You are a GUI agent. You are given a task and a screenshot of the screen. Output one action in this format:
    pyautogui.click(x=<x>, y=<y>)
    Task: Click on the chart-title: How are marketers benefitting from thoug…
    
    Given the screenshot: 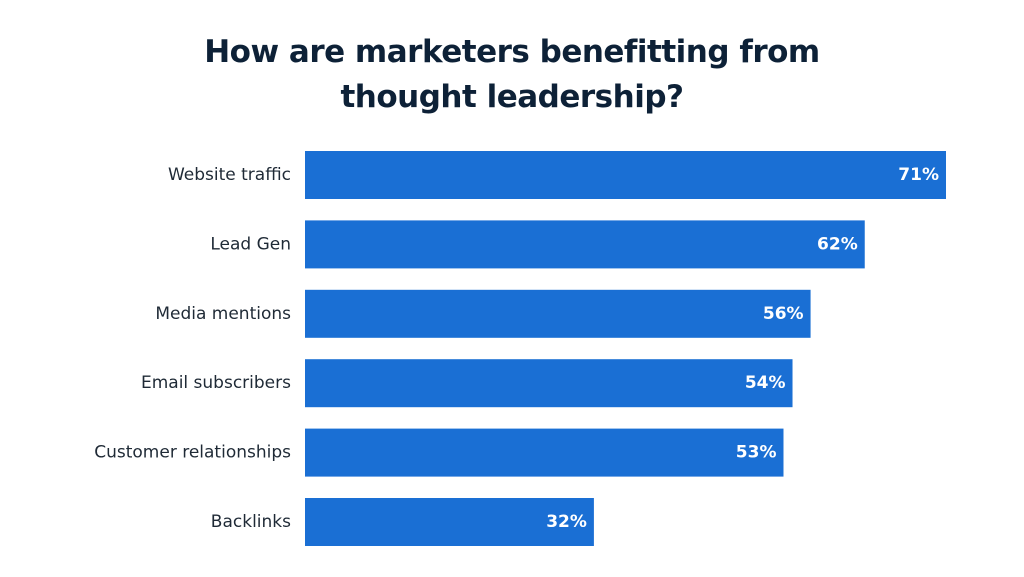 What is the action you would take?
    pyautogui.click(x=512, y=74)
    